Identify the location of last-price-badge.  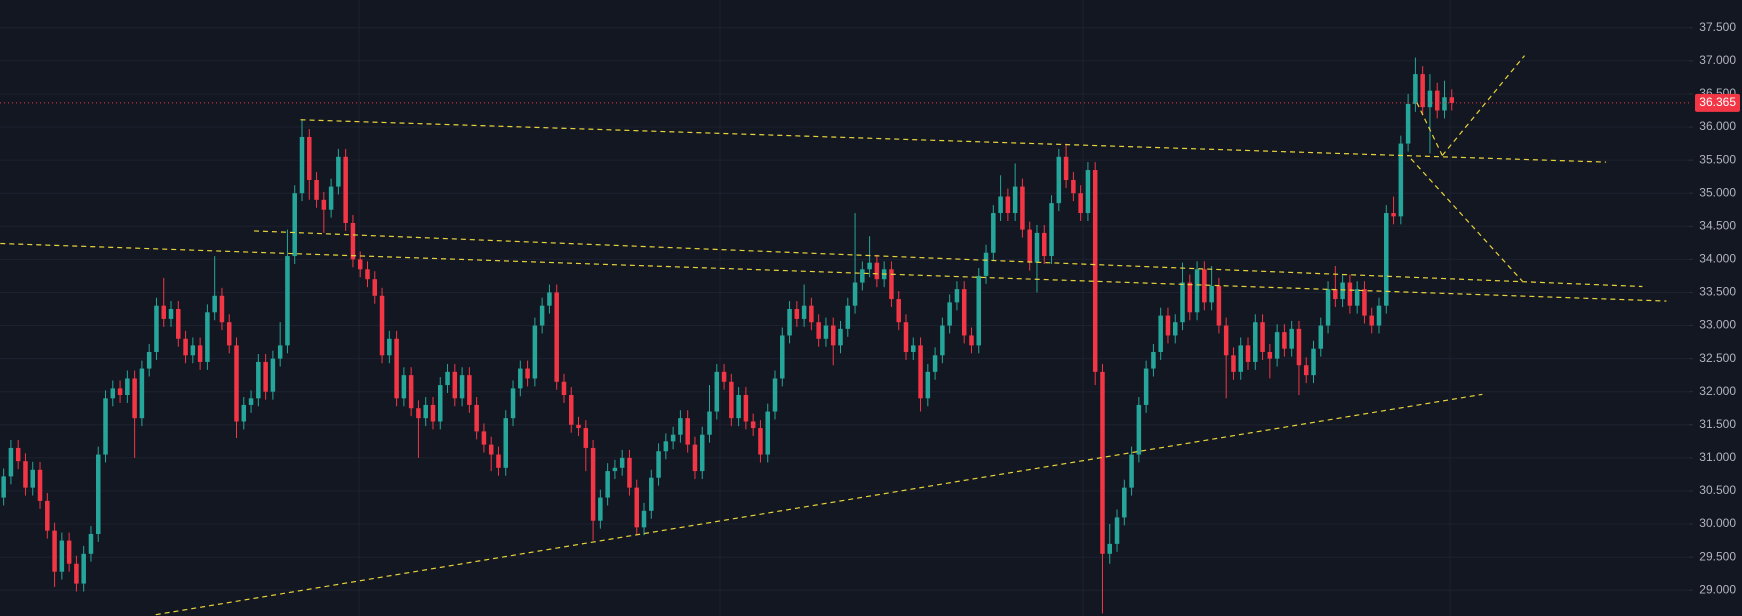
(1717, 102).